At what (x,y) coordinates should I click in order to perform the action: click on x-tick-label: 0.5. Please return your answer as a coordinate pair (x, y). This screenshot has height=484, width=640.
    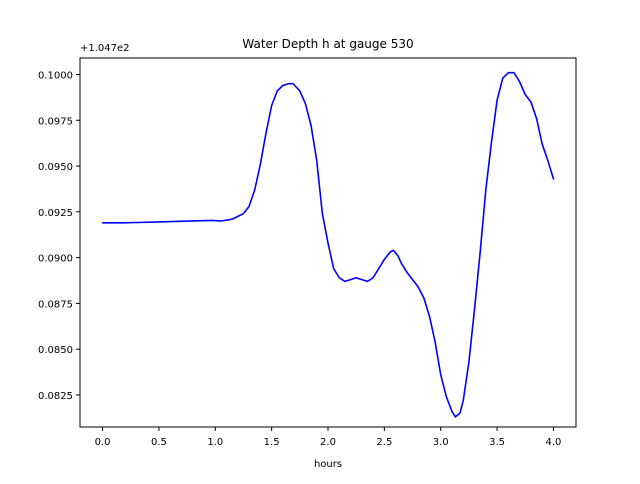
    Looking at the image, I should click on (159, 442).